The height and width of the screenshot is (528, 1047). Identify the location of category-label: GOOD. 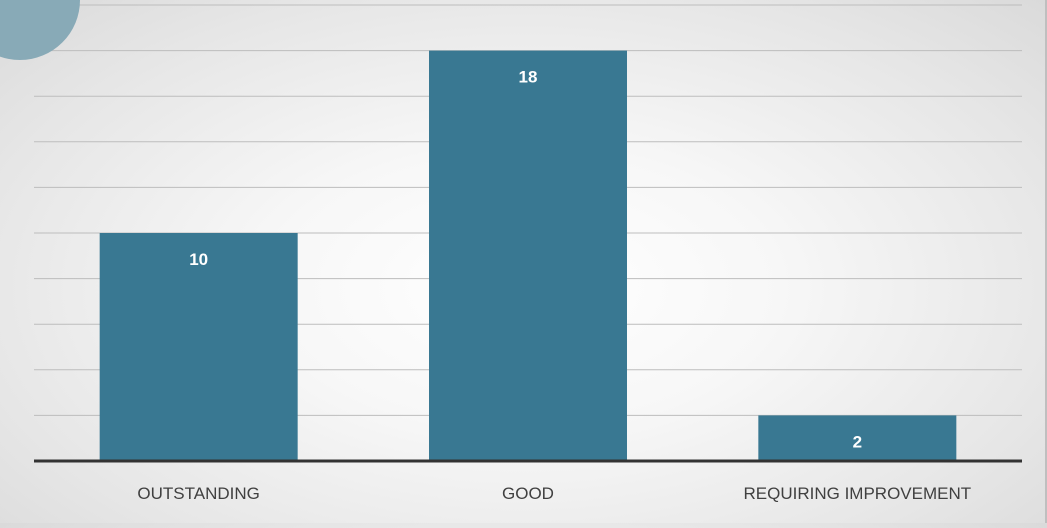
(528, 493).